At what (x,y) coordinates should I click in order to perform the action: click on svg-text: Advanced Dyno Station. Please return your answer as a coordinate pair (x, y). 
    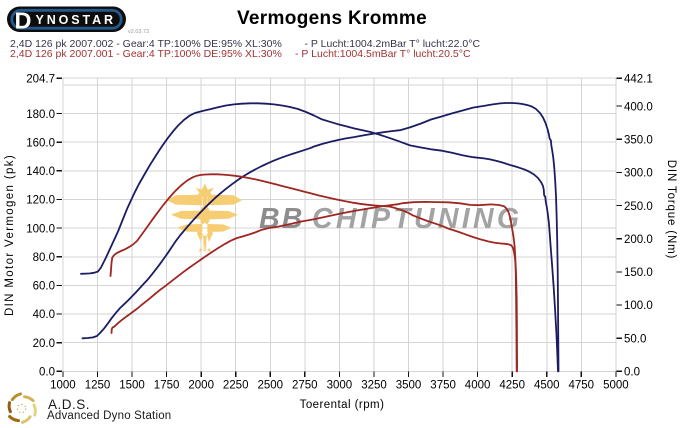
    Looking at the image, I should click on (109, 416).